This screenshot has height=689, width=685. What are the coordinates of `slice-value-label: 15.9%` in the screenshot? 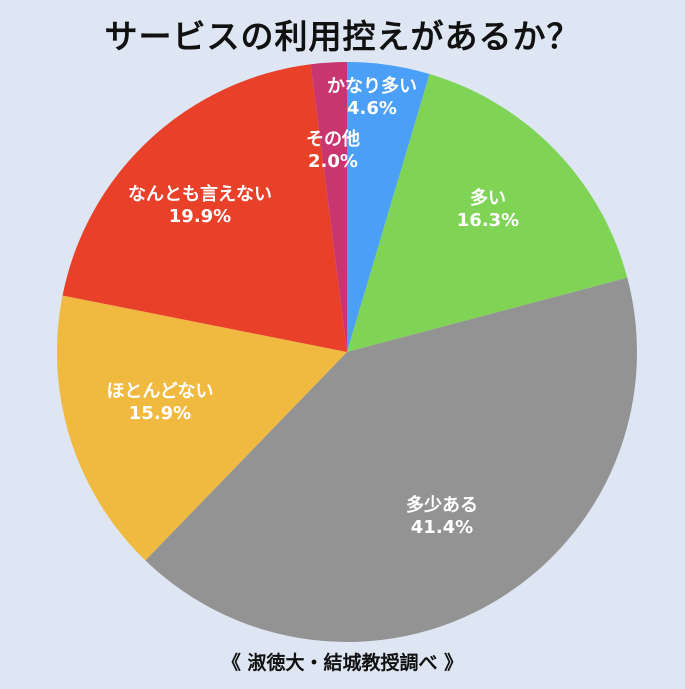 It's located at (160, 413).